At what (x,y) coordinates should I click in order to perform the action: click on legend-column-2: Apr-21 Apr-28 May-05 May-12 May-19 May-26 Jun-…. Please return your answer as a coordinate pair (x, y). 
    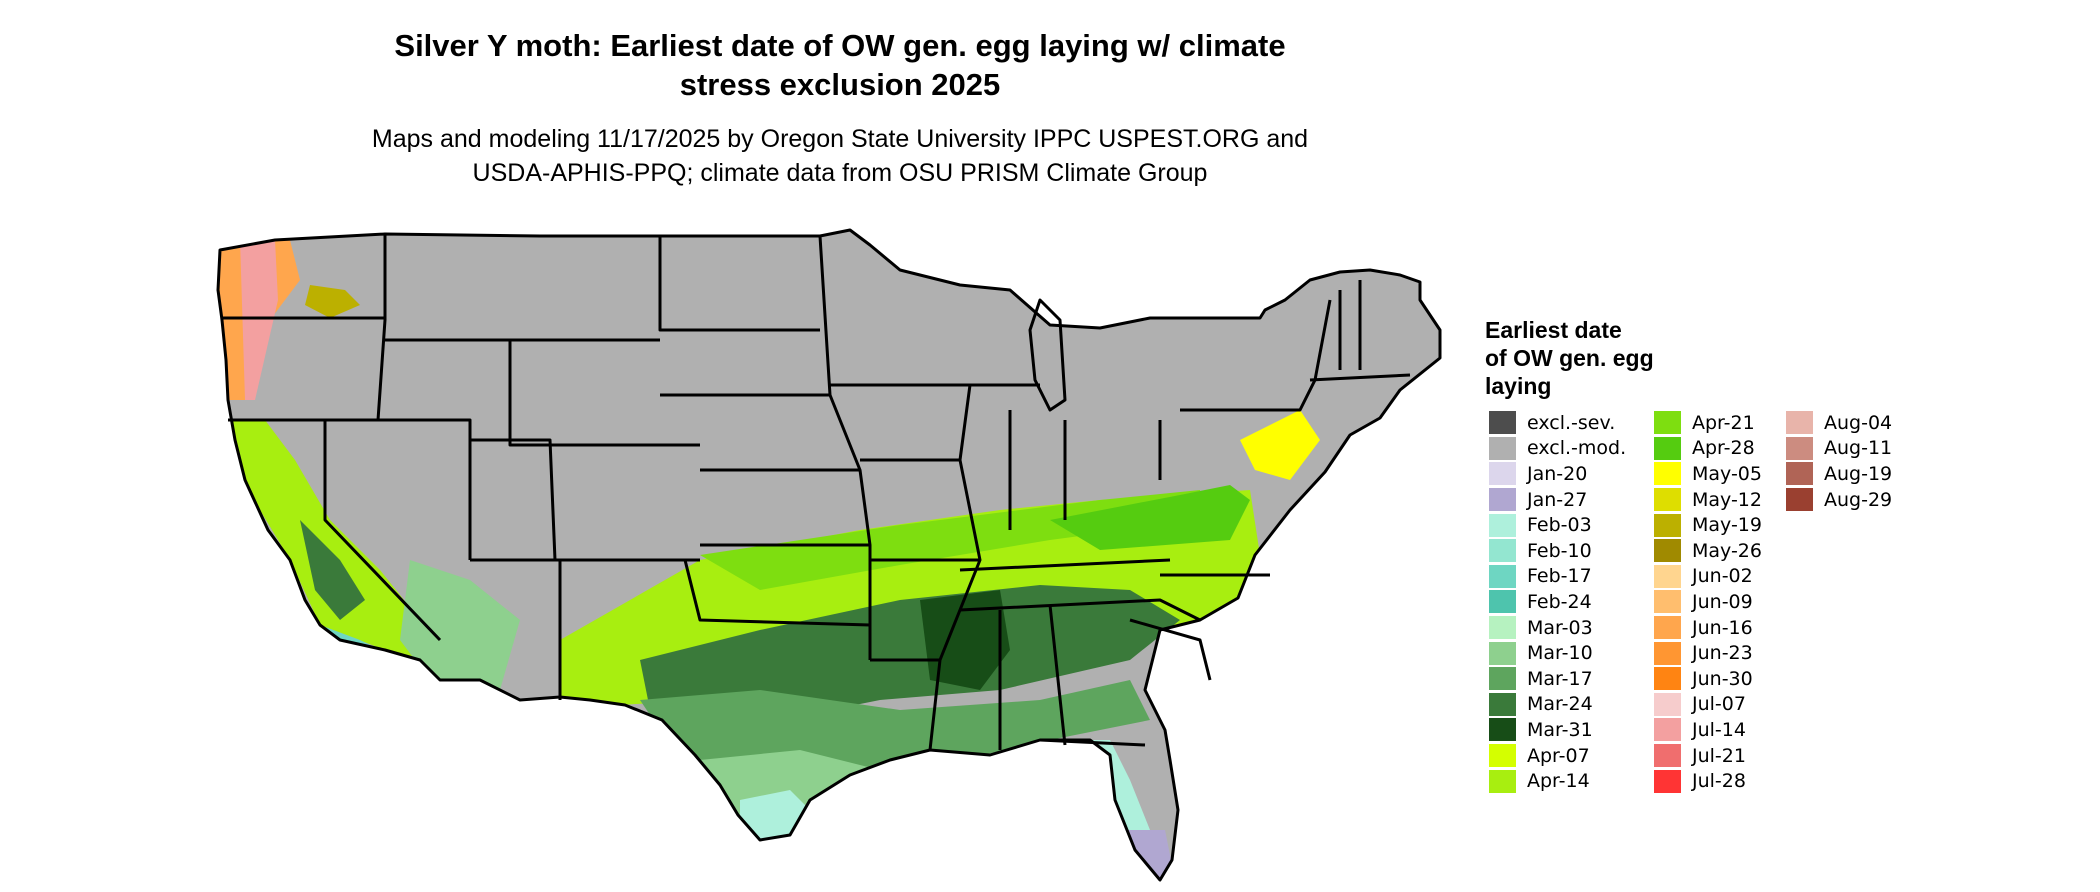
    Looking at the image, I should click on (1708, 602).